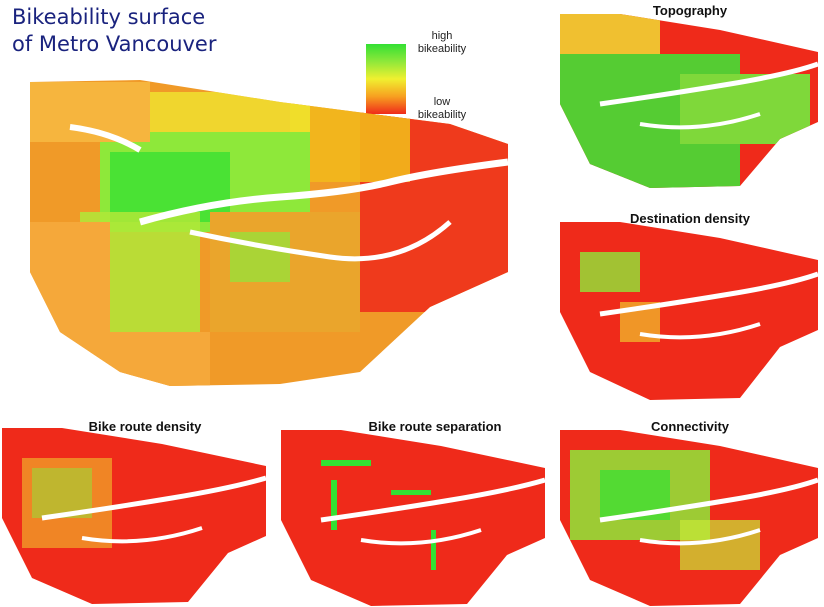 This screenshot has width=824, height=607. I want to click on bike-route-density-map, so click(134, 516).